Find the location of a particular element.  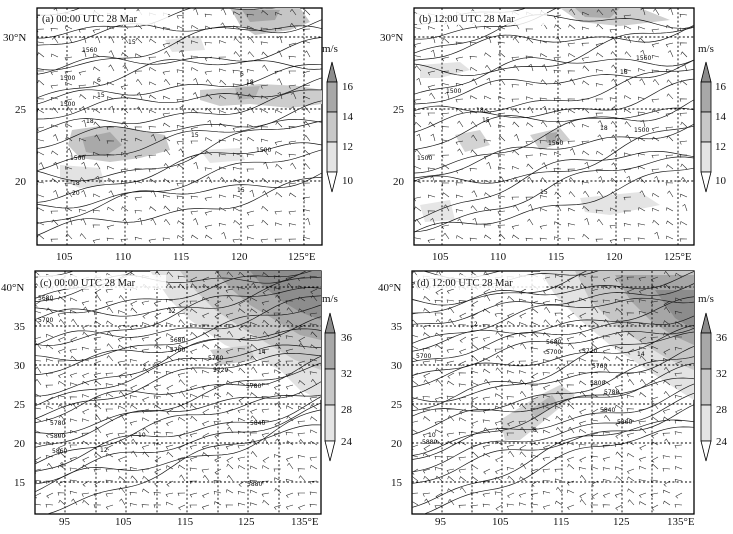

contour-label: 20 is located at coordinates (76, 193).